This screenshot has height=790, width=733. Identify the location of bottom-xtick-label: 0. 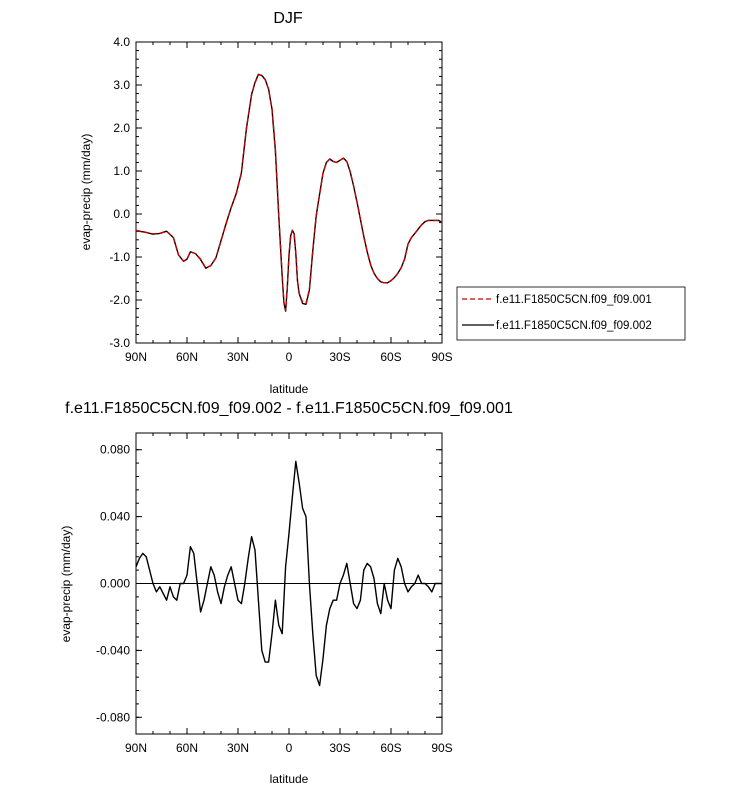
(289, 748).